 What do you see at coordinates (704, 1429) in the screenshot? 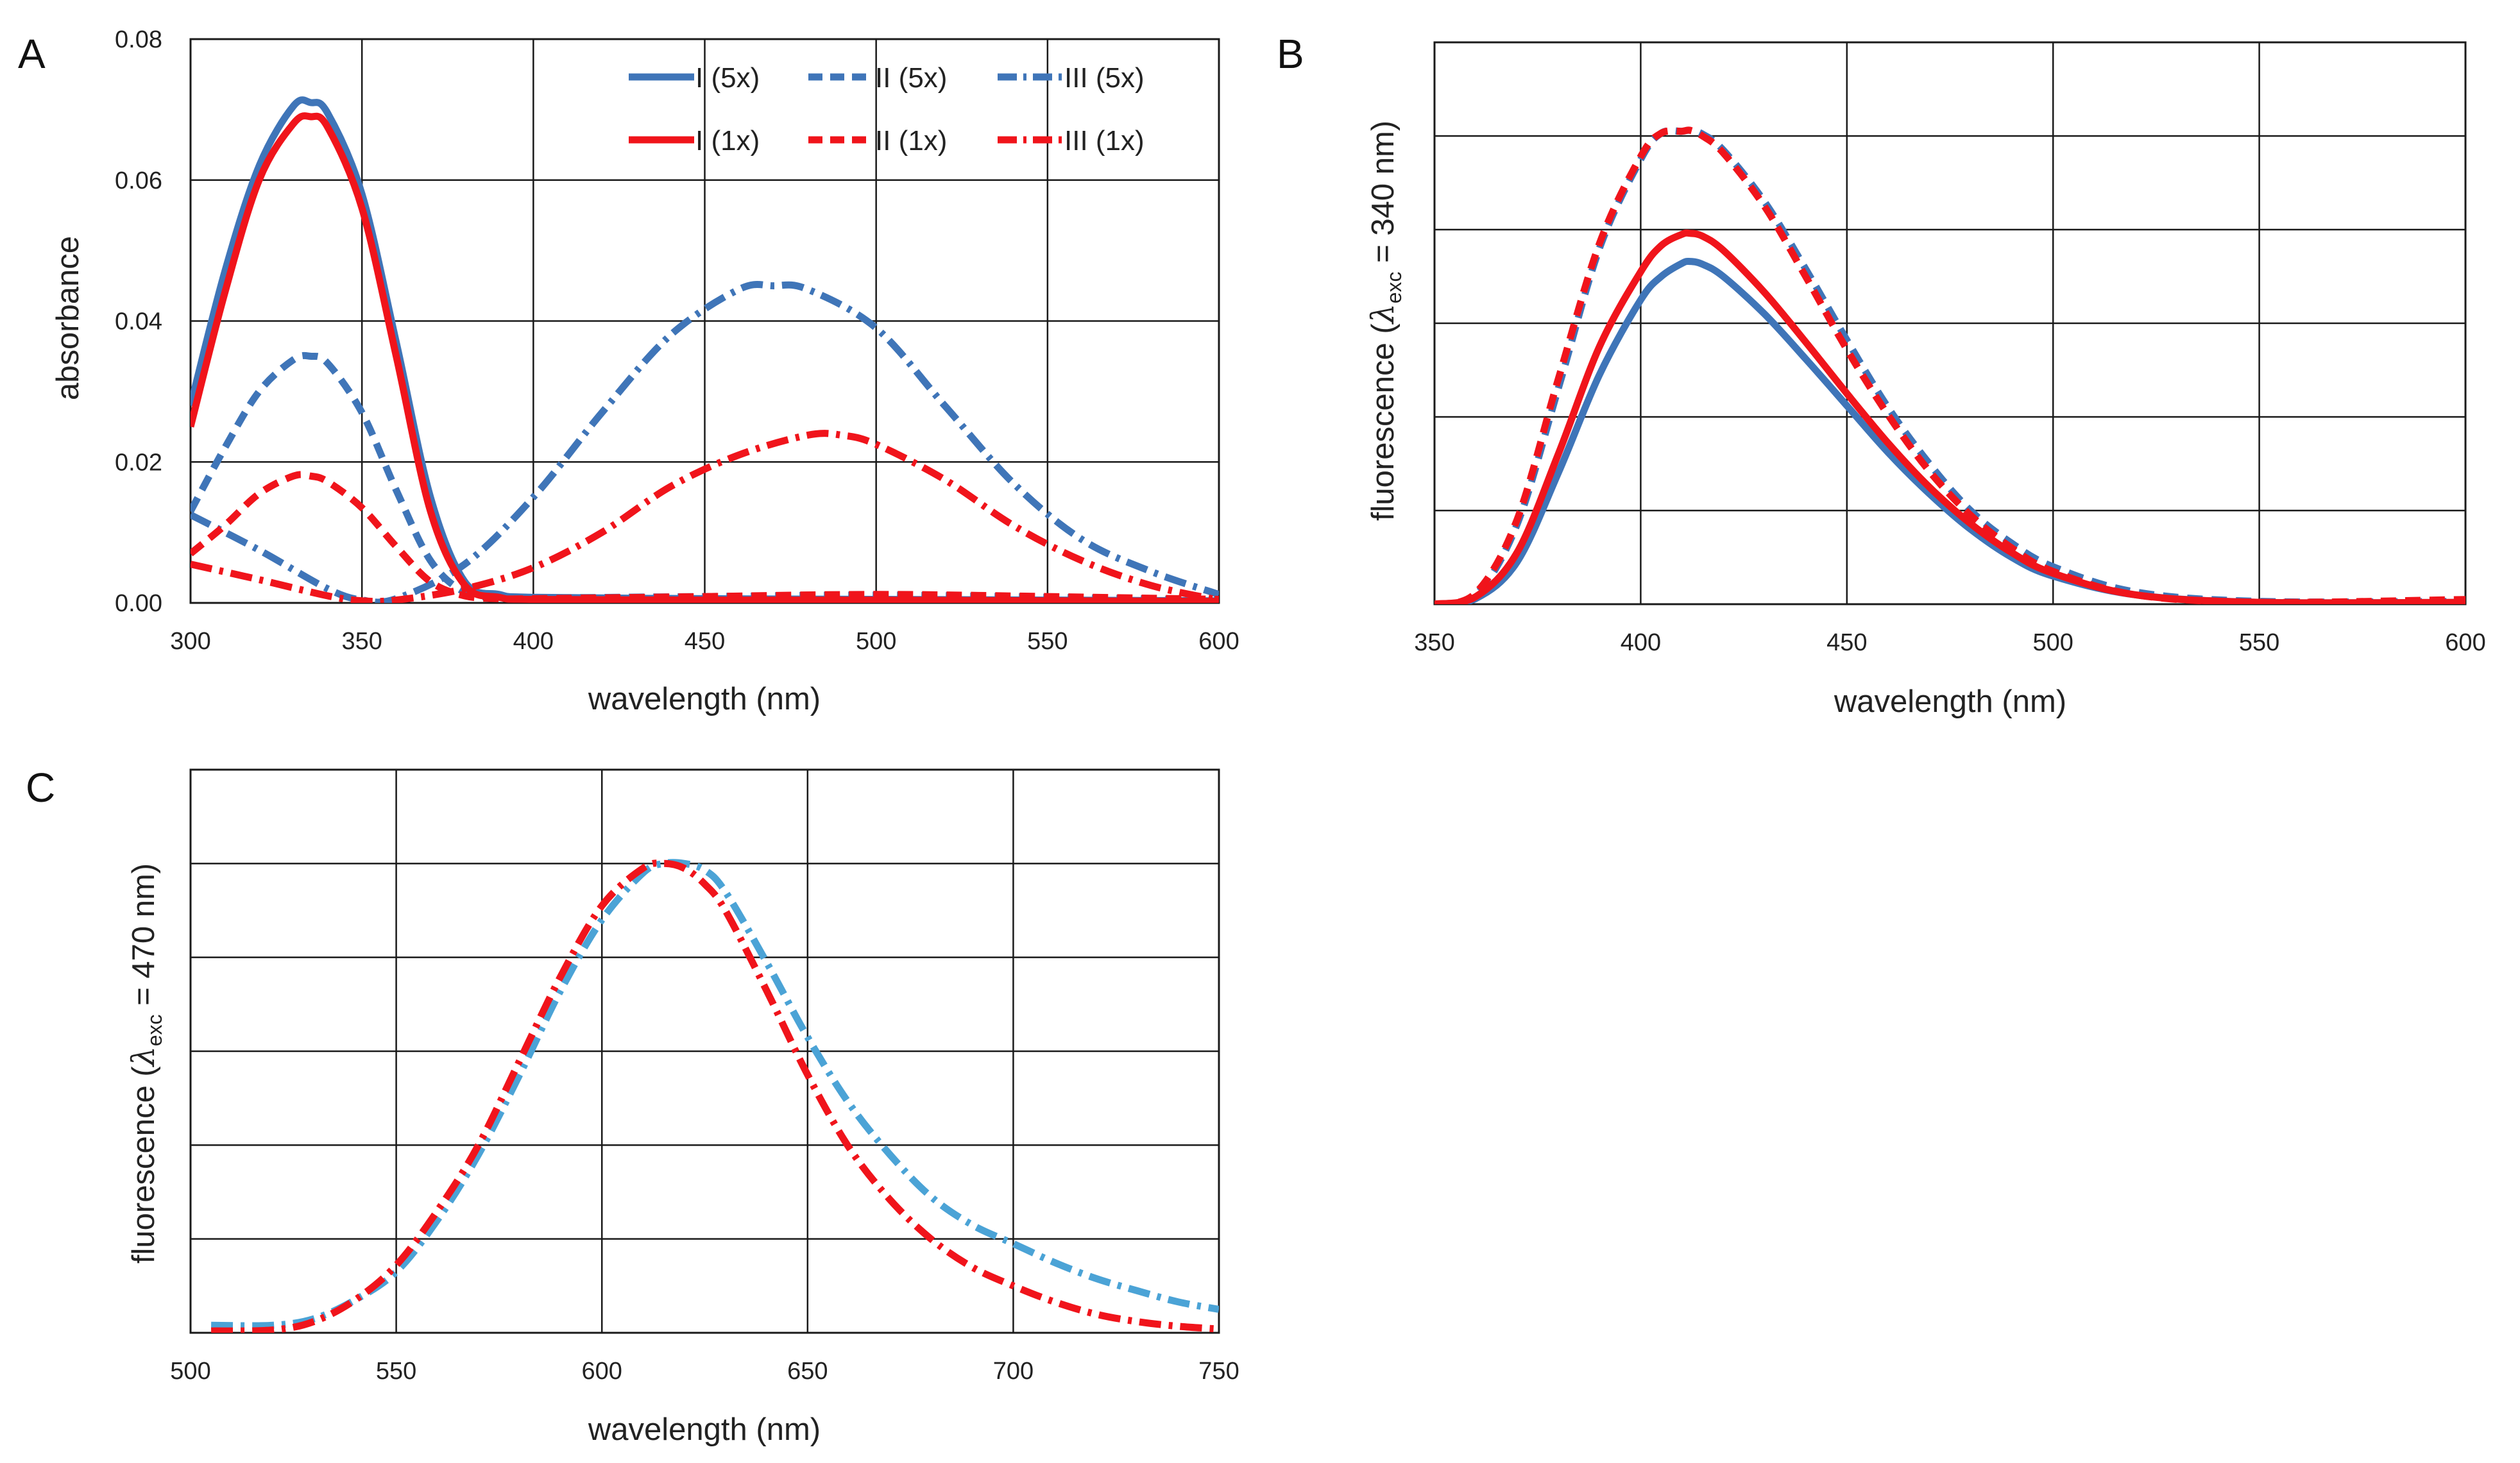
I see `panel-c-x-axis-title: wavelength (nm)` at bounding box center [704, 1429].